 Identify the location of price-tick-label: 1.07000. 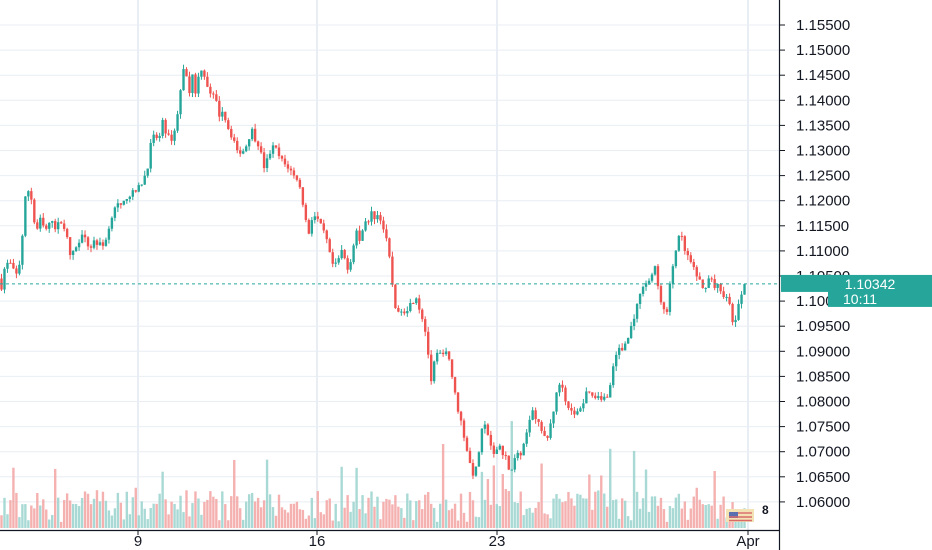
(823, 452).